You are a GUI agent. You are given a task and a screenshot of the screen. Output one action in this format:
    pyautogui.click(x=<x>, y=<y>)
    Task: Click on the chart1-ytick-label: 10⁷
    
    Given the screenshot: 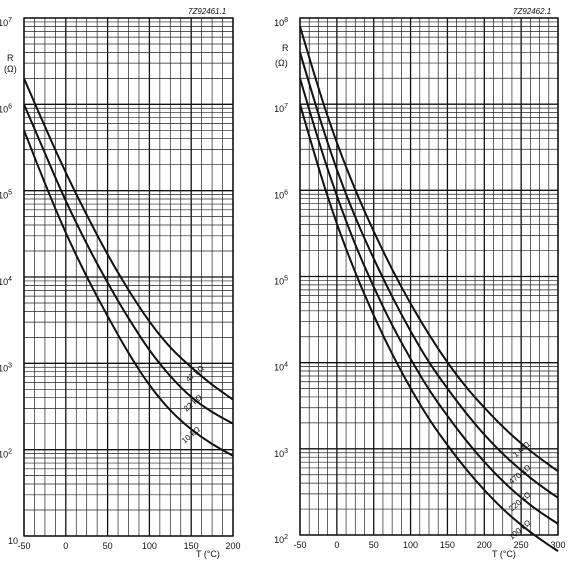 What is the action you would take?
    pyautogui.click(x=6, y=22)
    